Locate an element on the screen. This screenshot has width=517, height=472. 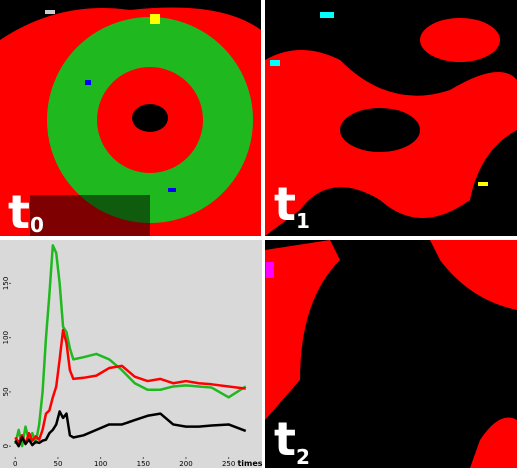
x-axis-label: times is located at coordinates (249, 463).